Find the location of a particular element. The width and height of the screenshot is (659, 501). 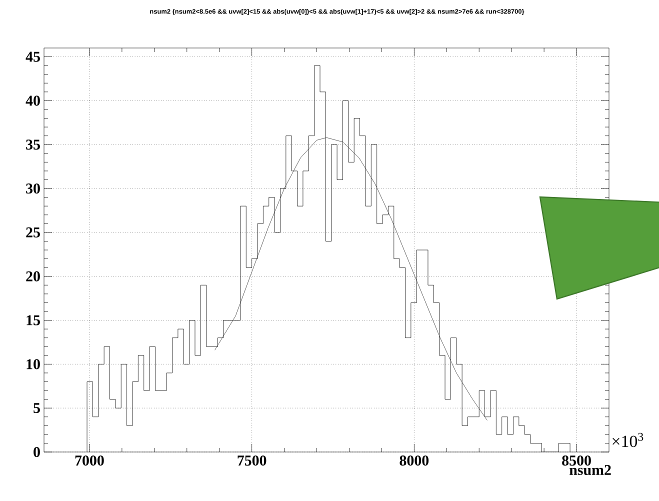

x-tick-label: 8500 is located at coordinates (576, 461).